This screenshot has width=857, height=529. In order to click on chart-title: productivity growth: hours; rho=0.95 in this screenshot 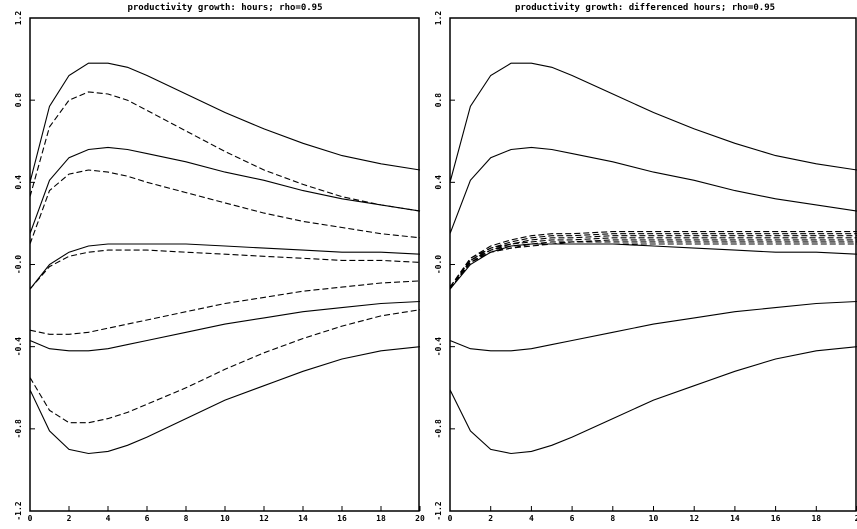, I will do `click(224, 7)`.